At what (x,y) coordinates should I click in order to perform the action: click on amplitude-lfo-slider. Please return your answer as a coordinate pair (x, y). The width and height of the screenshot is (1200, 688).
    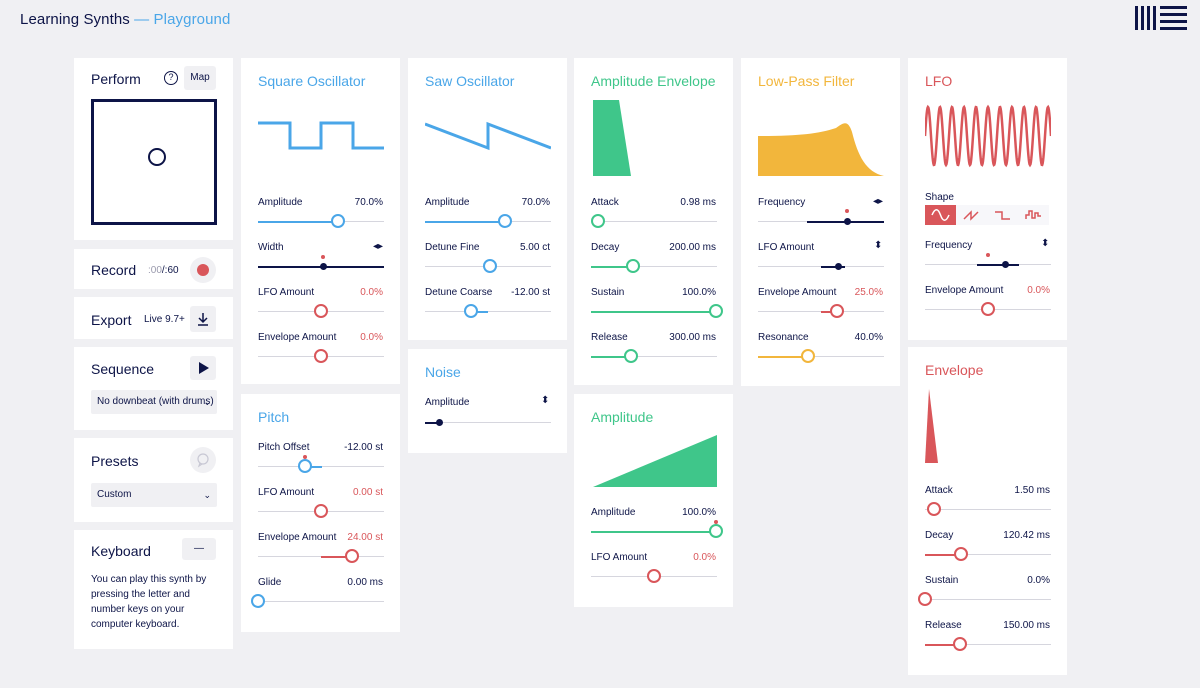
    Looking at the image, I should click on (654, 576).